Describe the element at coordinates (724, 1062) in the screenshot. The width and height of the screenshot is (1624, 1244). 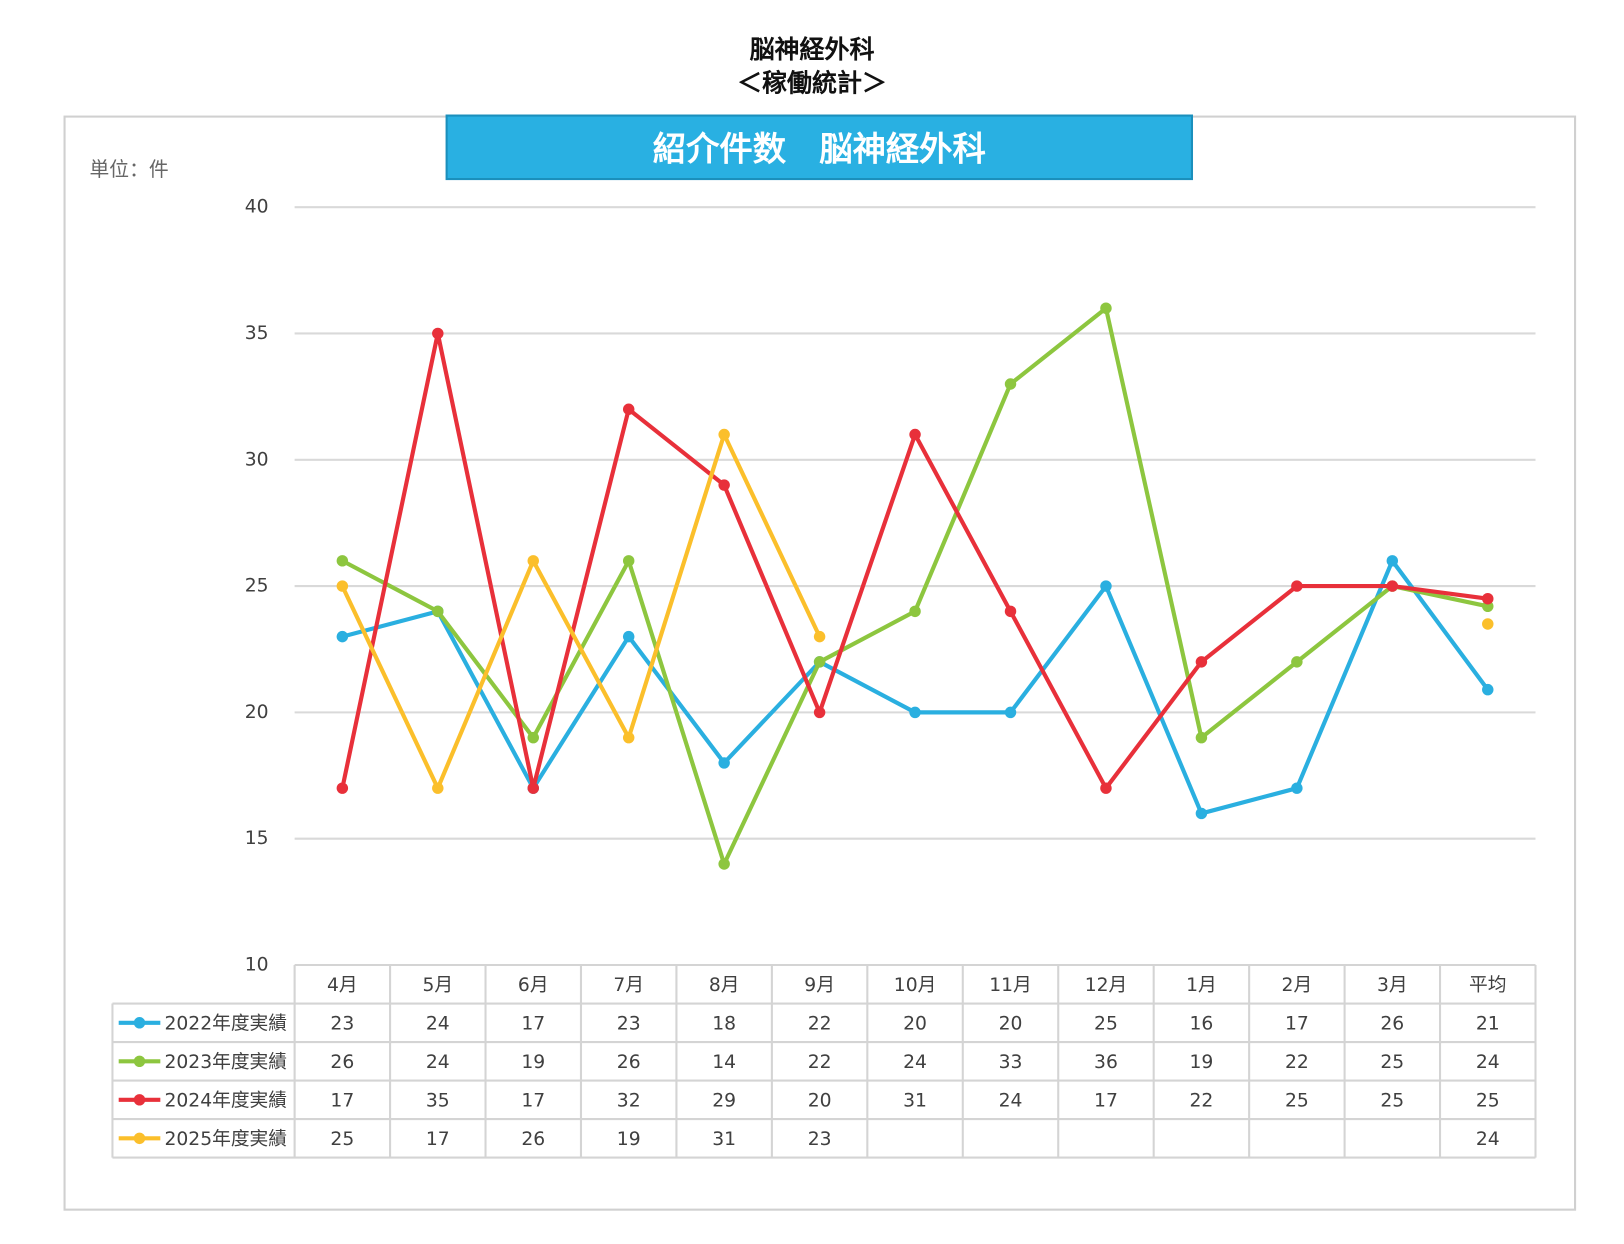
I see `table-value: 14` at that location.